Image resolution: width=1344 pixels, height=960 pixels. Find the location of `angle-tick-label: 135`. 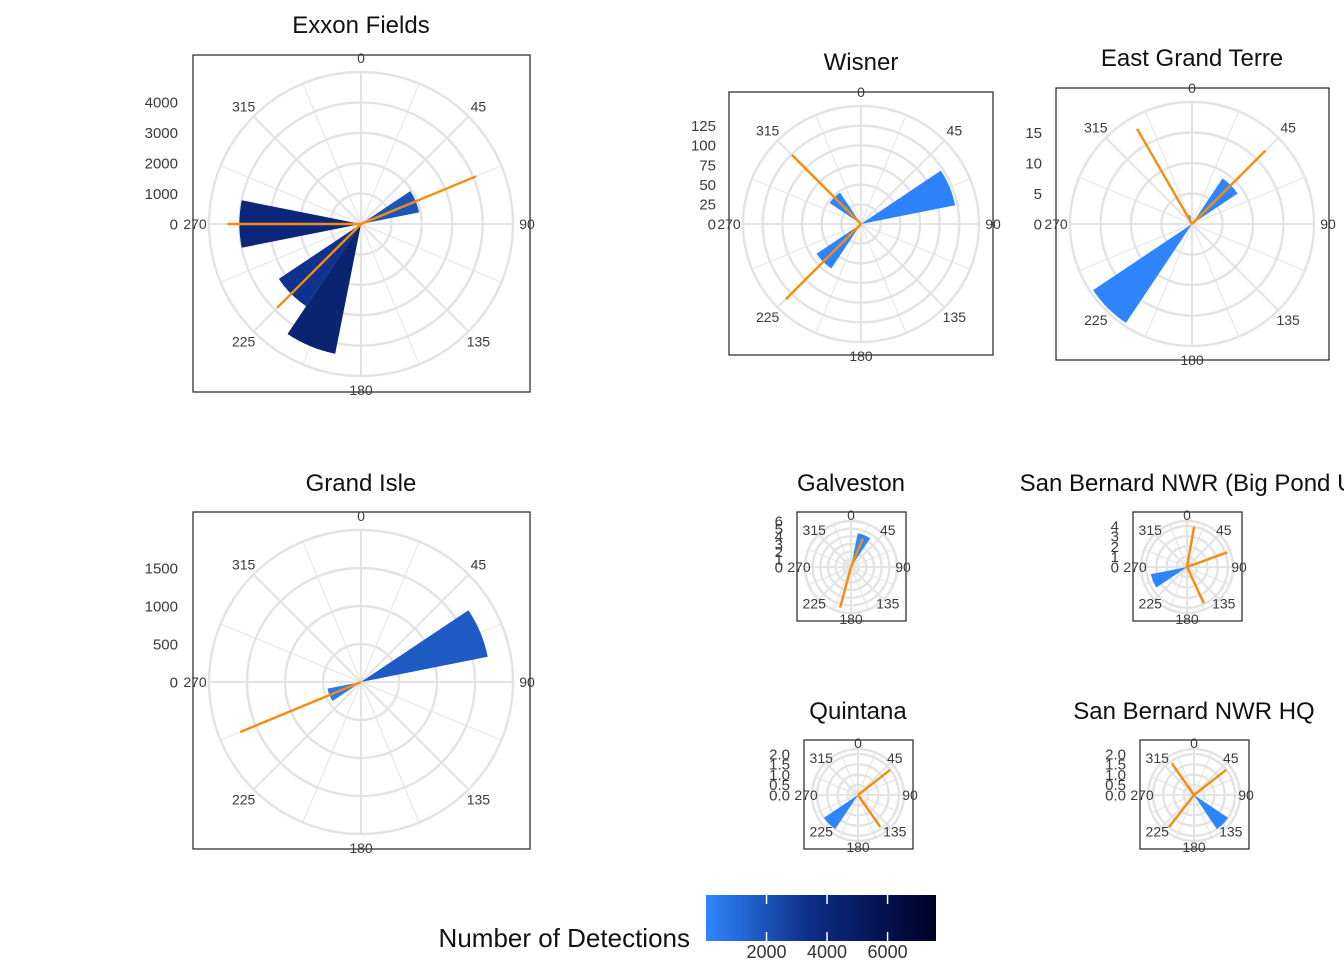

angle-tick-label: 135 is located at coordinates (955, 317).